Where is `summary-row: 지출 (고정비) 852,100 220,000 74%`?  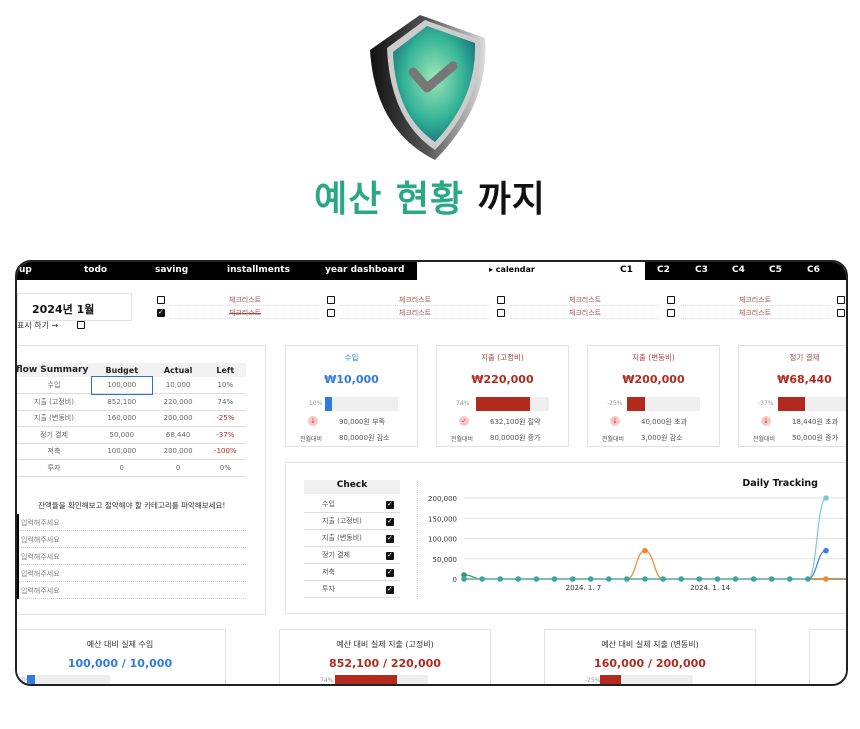
summary-row: 지출 (고정비) 852,100 220,000 74% is located at coordinates (131, 402).